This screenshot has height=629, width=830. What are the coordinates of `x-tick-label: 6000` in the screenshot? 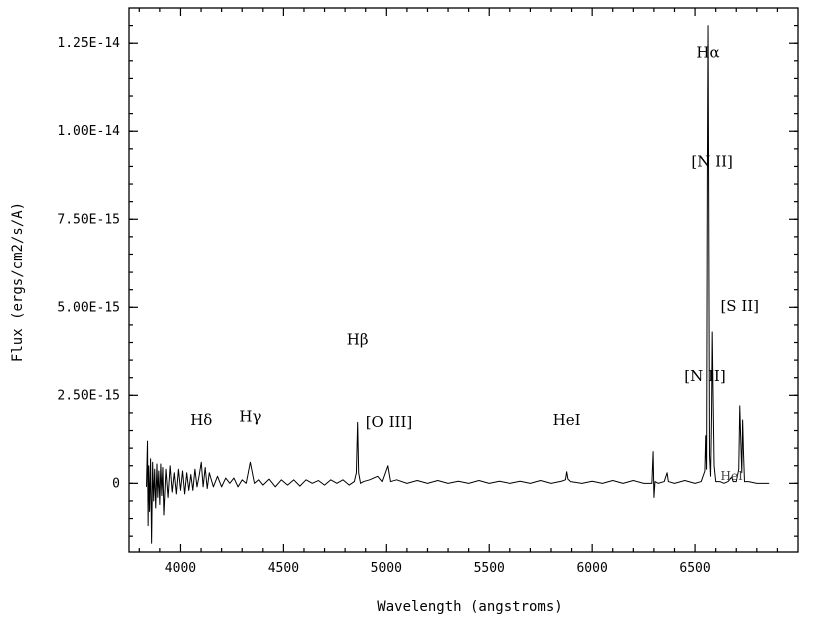 It's located at (591, 568).